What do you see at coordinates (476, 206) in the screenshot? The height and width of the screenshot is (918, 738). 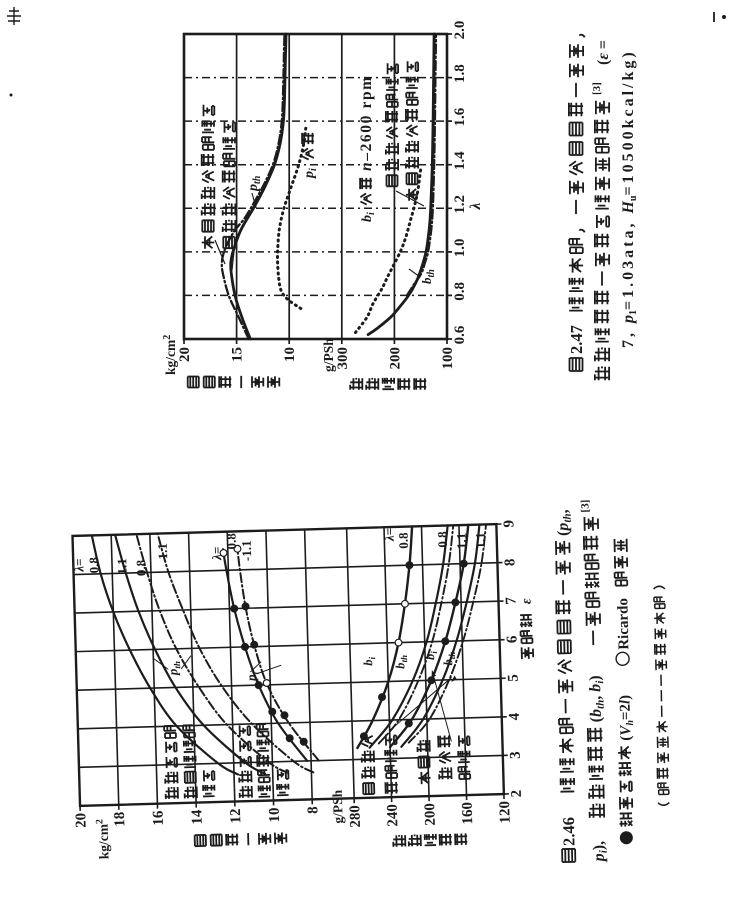 I see `svg-text: λ` at bounding box center [476, 206].